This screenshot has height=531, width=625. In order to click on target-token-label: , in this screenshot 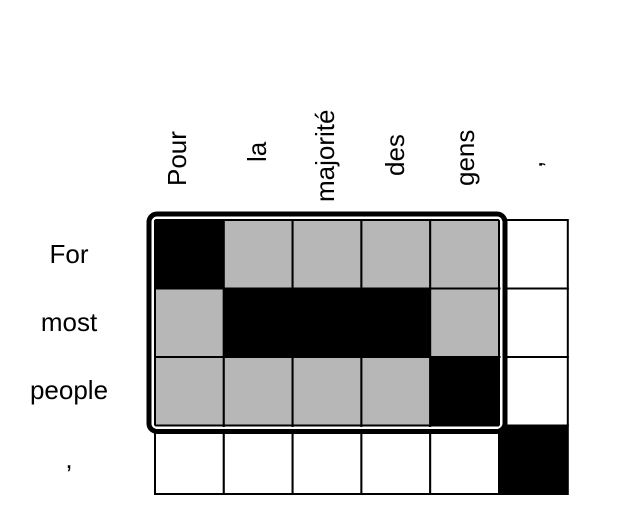, I will do `click(69, 459)`.